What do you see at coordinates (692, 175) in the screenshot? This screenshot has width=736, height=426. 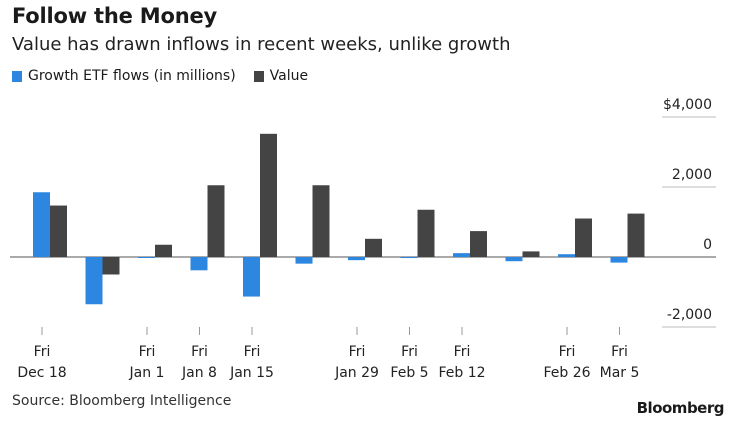 I see `y-tick-label: 2,000` at bounding box center [692, 175].